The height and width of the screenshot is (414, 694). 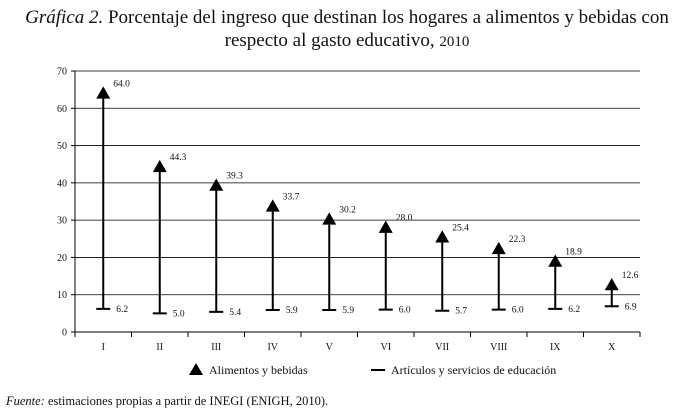 I want to click on source-label: Fuente:, so click(x=25, y=401).